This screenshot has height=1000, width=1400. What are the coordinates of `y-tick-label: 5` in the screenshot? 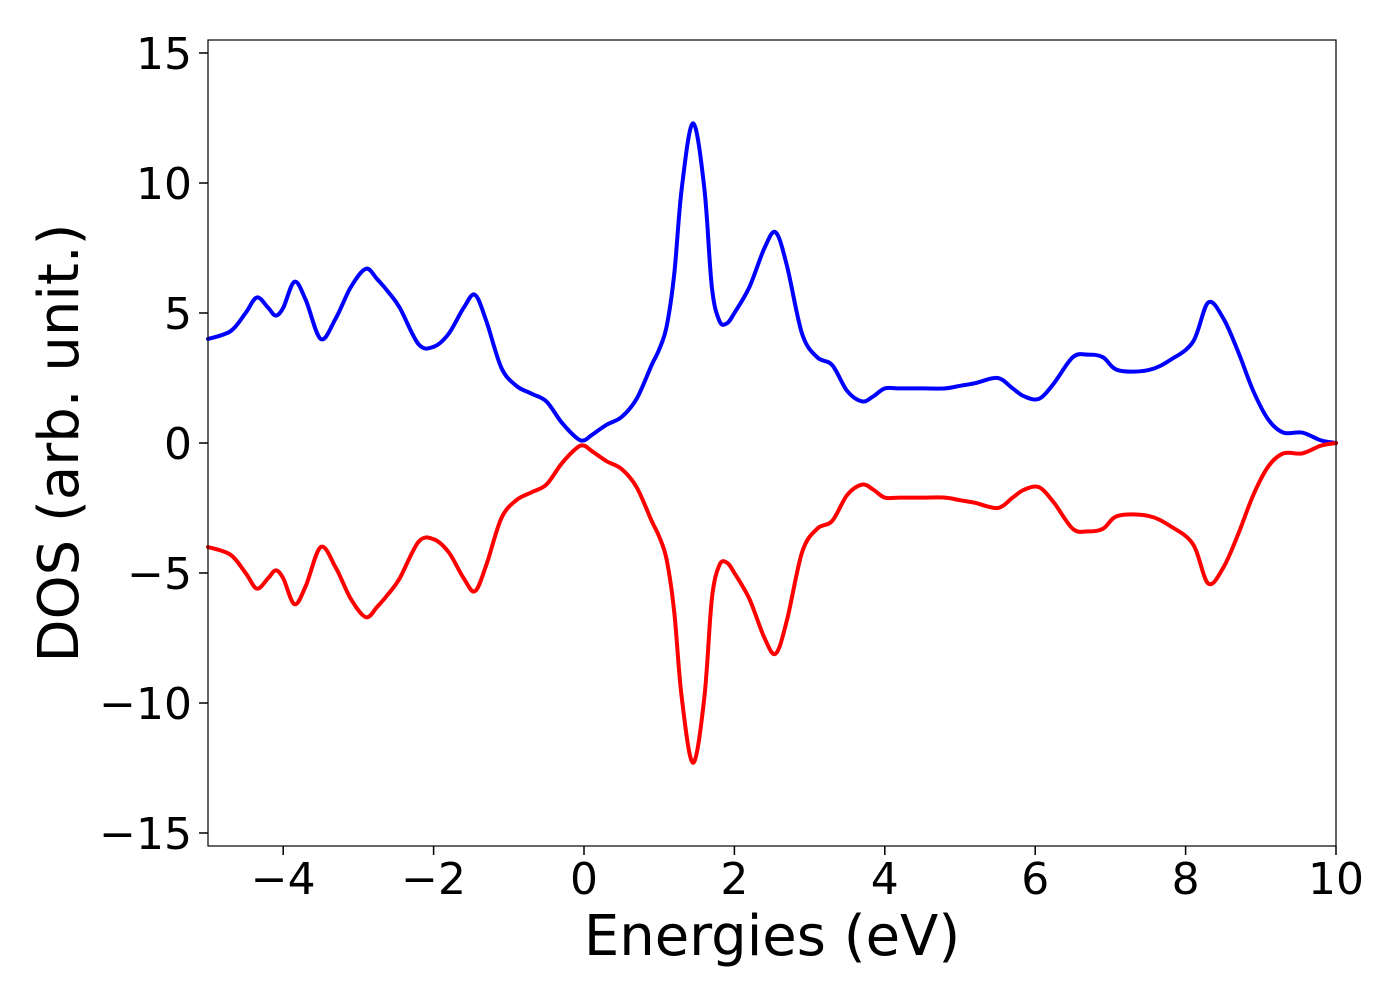 It's located at (178, 314).